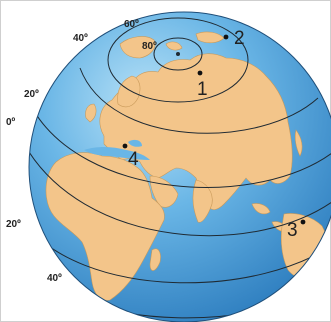 Image resolution: width=331 pixels, height=322 pixels. I want to click on southeast-asia-islands, so click(261, 209).